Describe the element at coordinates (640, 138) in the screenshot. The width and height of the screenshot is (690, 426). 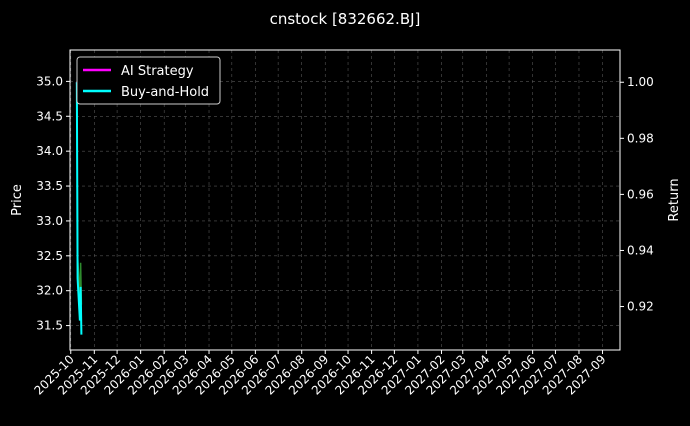
I see `y2-tick-label: 0.98` at that location.